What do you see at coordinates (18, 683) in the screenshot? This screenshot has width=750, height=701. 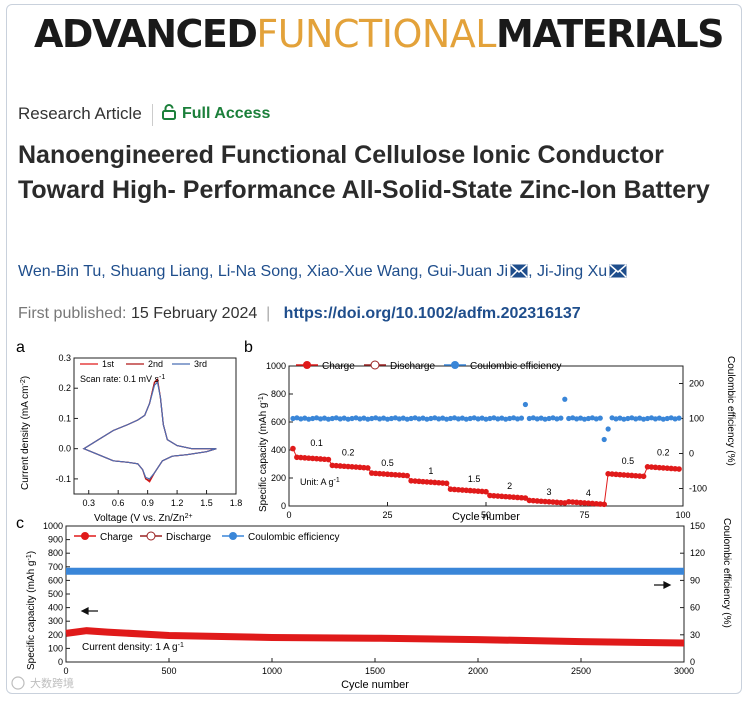 I see `watermark-logo-icon` at bounding box center [18, 683].